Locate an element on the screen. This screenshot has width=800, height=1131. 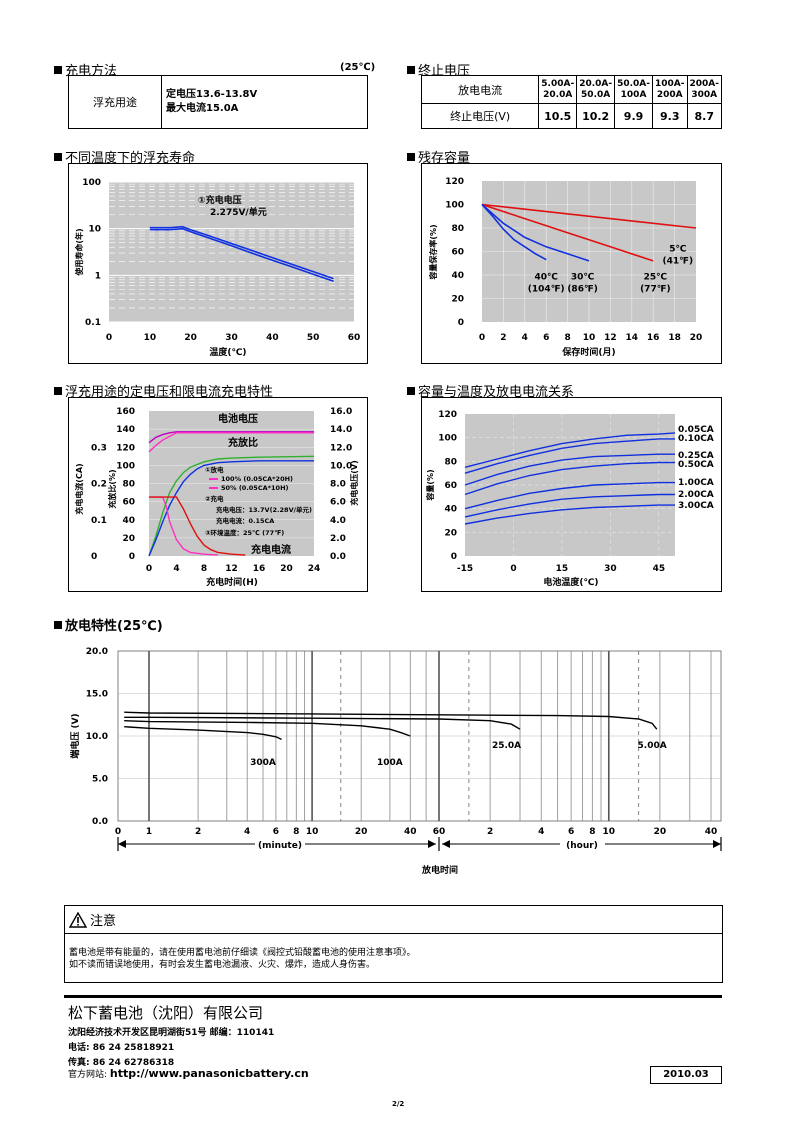
annotation-line: 2.275V/单元 is located at coordinates (238, 212).